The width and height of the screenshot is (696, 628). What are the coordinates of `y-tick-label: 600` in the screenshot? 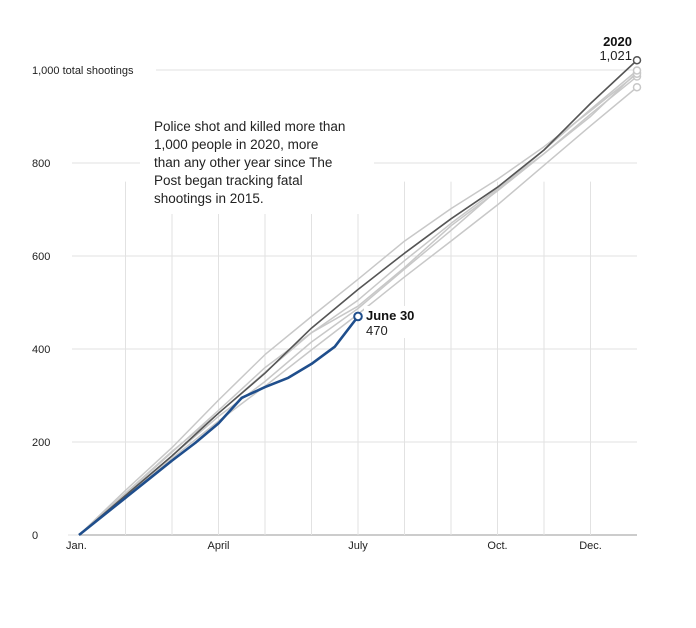 It's located at (41, 257).